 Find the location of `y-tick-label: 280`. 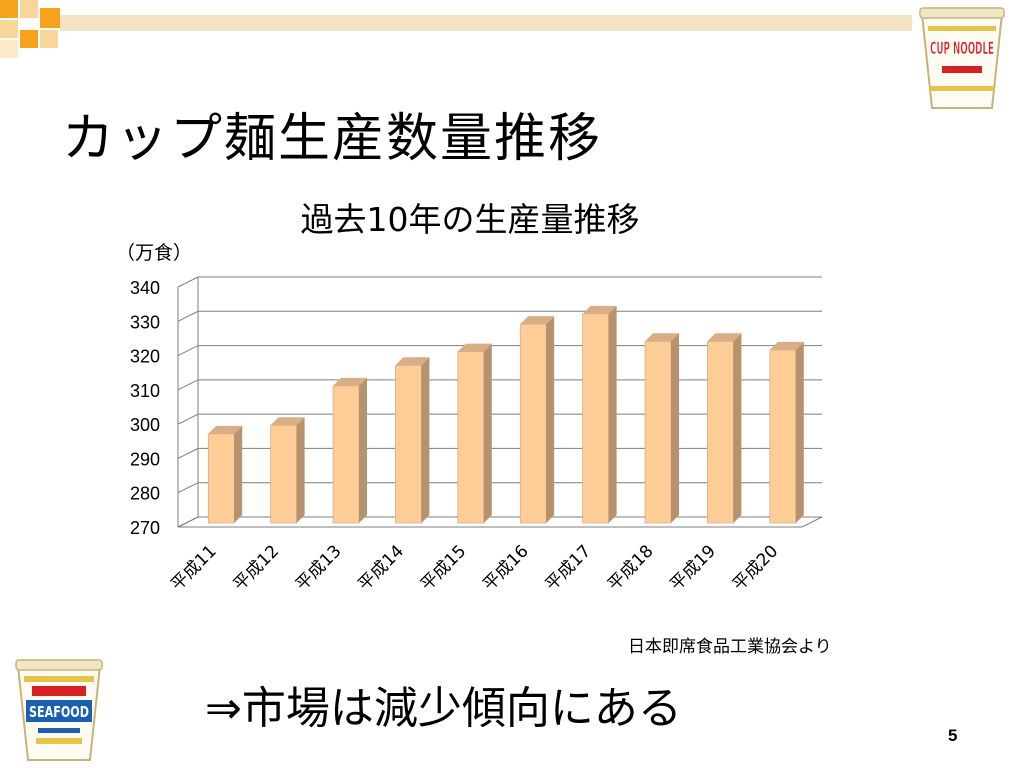

y-tick-label: 280 is located at coordinates (145, 494).